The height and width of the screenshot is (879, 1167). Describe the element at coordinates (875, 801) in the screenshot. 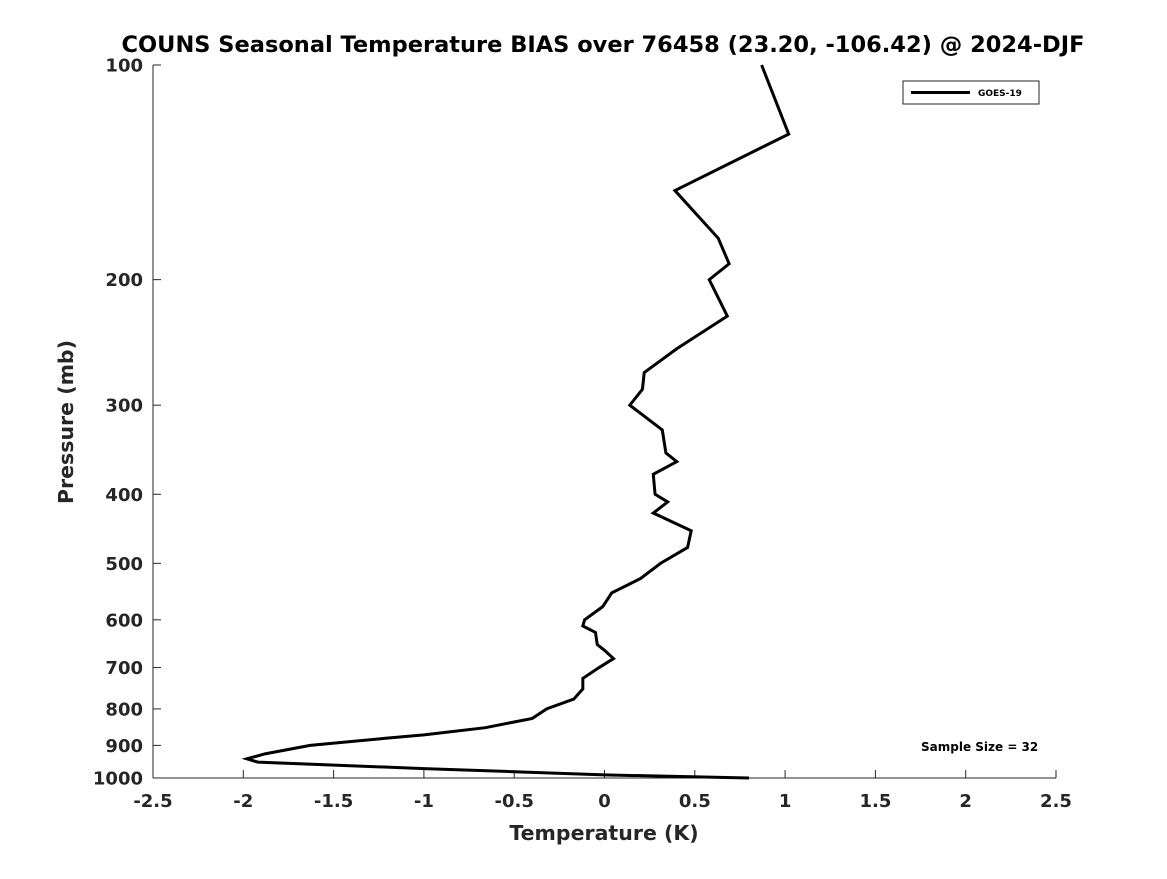

I see `x-tick-label: 1.5` at that location.